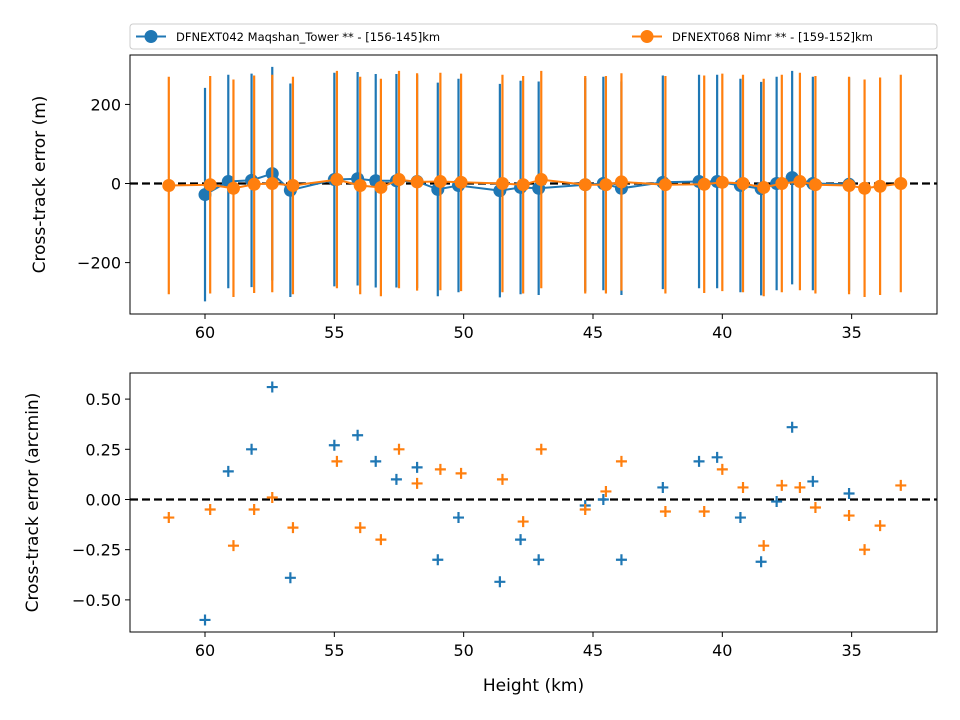  What do you see at coordinates (96, 550) in the screenshot?
I see `y-tick-label: −0.25` at bounding box center [96, 550].